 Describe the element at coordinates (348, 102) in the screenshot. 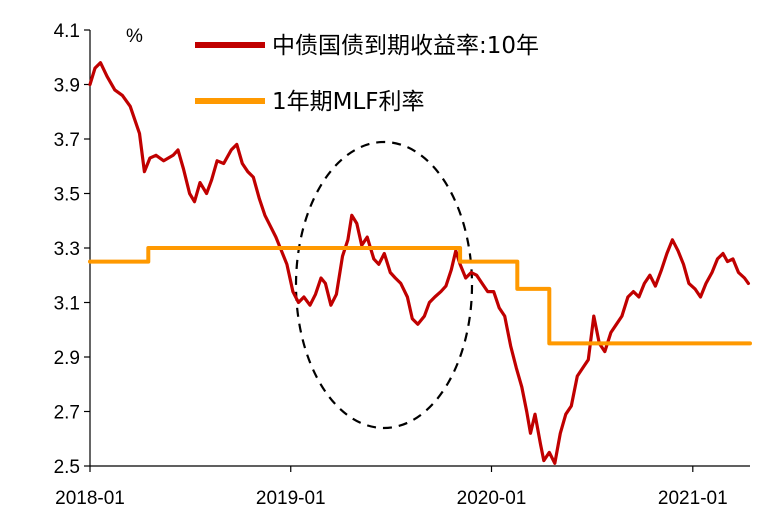

I see `legend-label-mlf: 1年期MLF利率` at that location.